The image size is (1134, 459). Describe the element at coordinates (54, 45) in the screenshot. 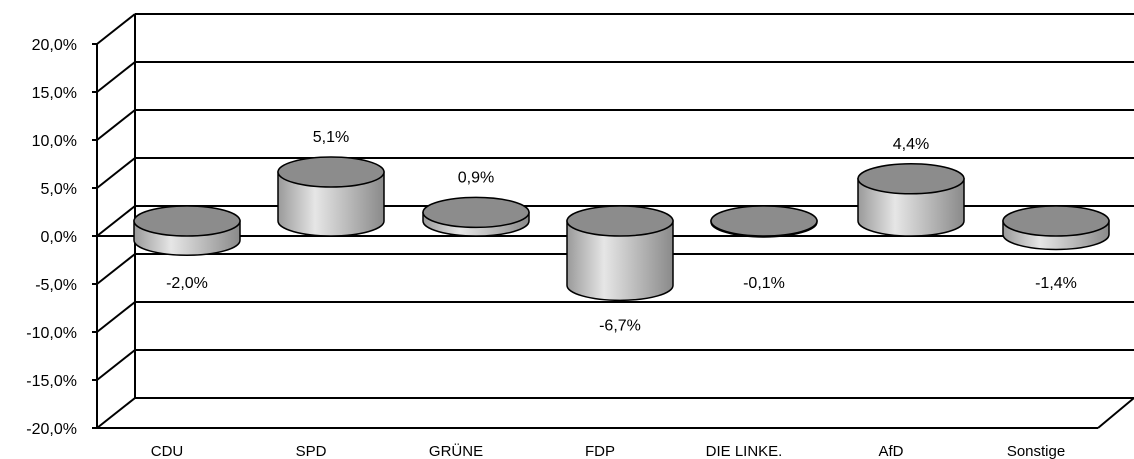

I see `y-tick-label: 20,0%` at that location.